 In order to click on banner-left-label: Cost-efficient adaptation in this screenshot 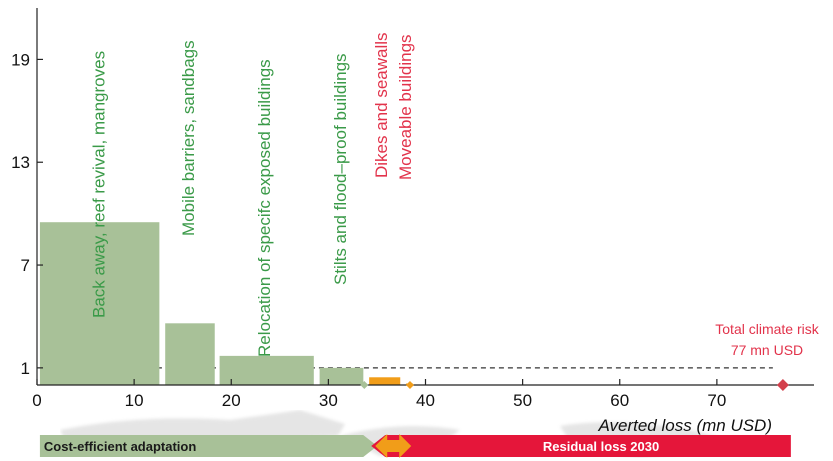, I will do `click(120, 446)`.